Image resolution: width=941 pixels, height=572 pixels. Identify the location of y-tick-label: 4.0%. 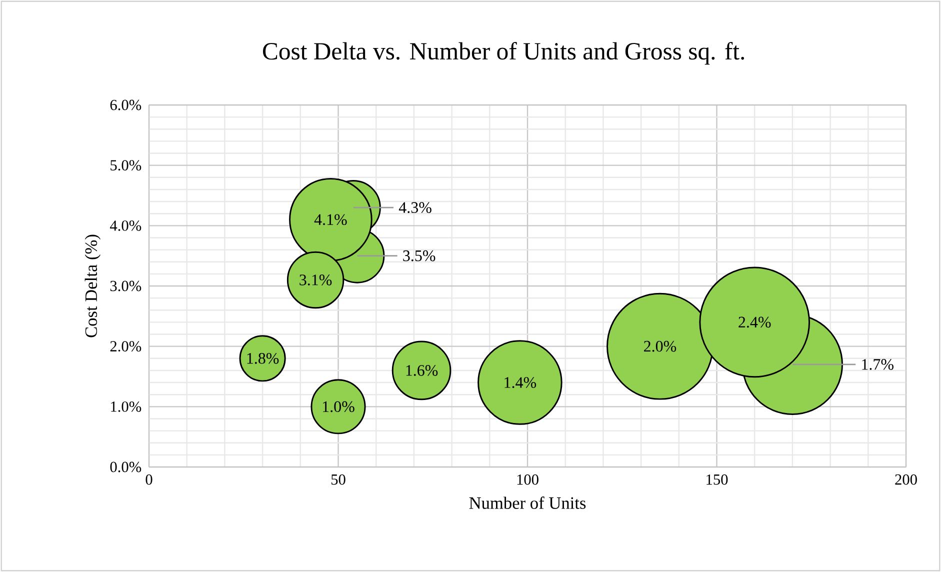
(126, 225).